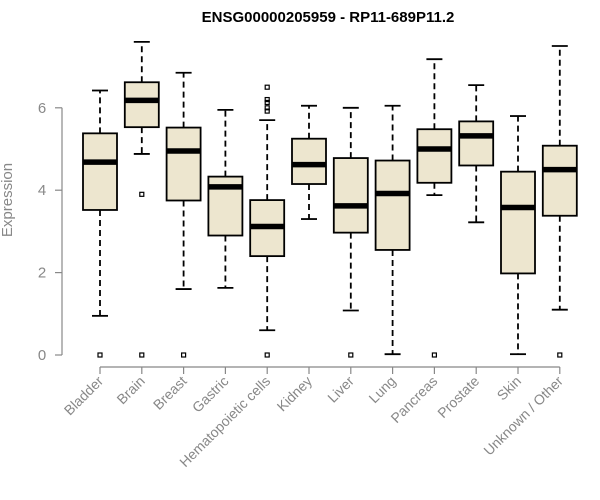 This screenshot has width=600, height=500. What do you see at coordinates (328, 17) in the screenshot?
I see `chart-title: ENSG00000205959 - RP11-689P11.2` at bounding box center [328, 17].